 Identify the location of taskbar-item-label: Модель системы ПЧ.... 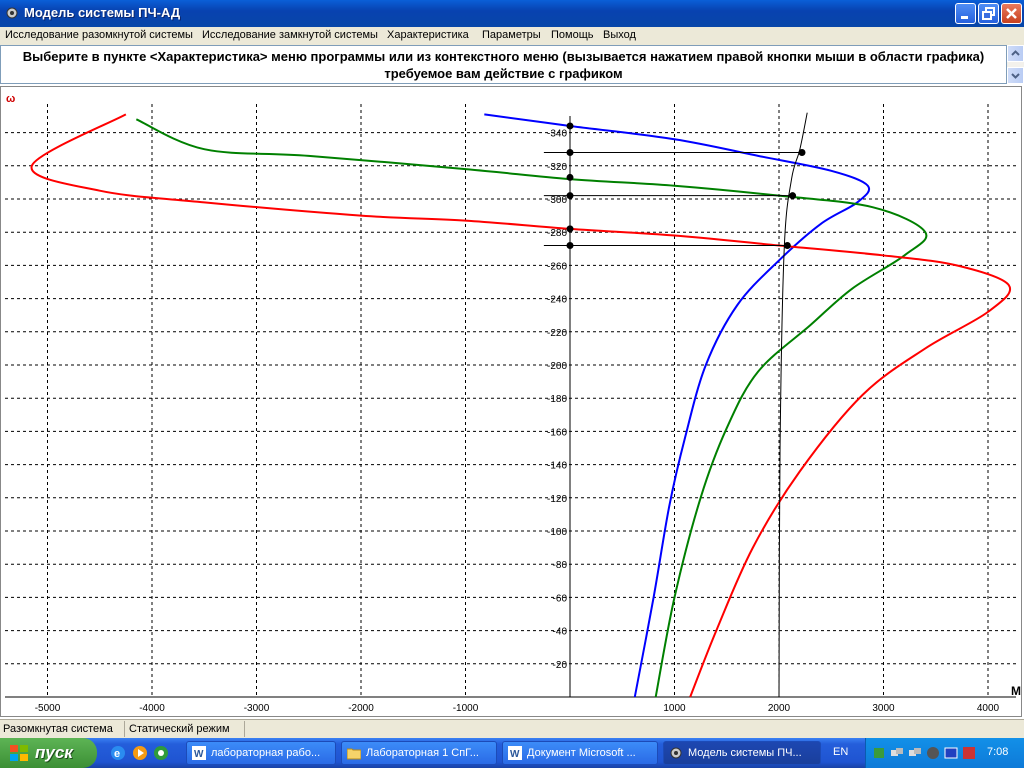
(745, 753).